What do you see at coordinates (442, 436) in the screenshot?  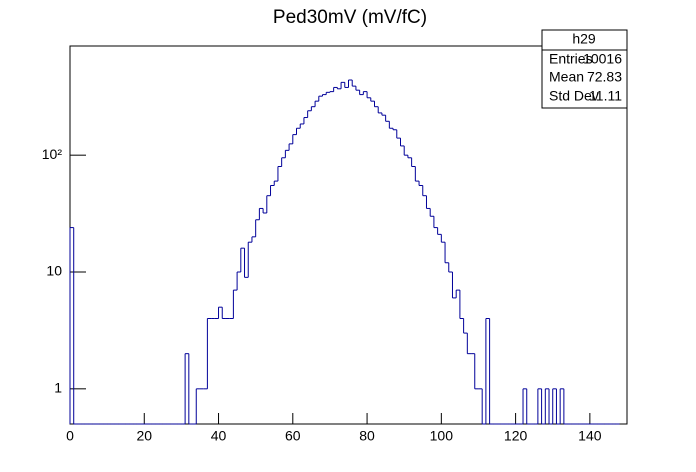 I see `x-tick-label: 100` at bounding box center [442, 436].